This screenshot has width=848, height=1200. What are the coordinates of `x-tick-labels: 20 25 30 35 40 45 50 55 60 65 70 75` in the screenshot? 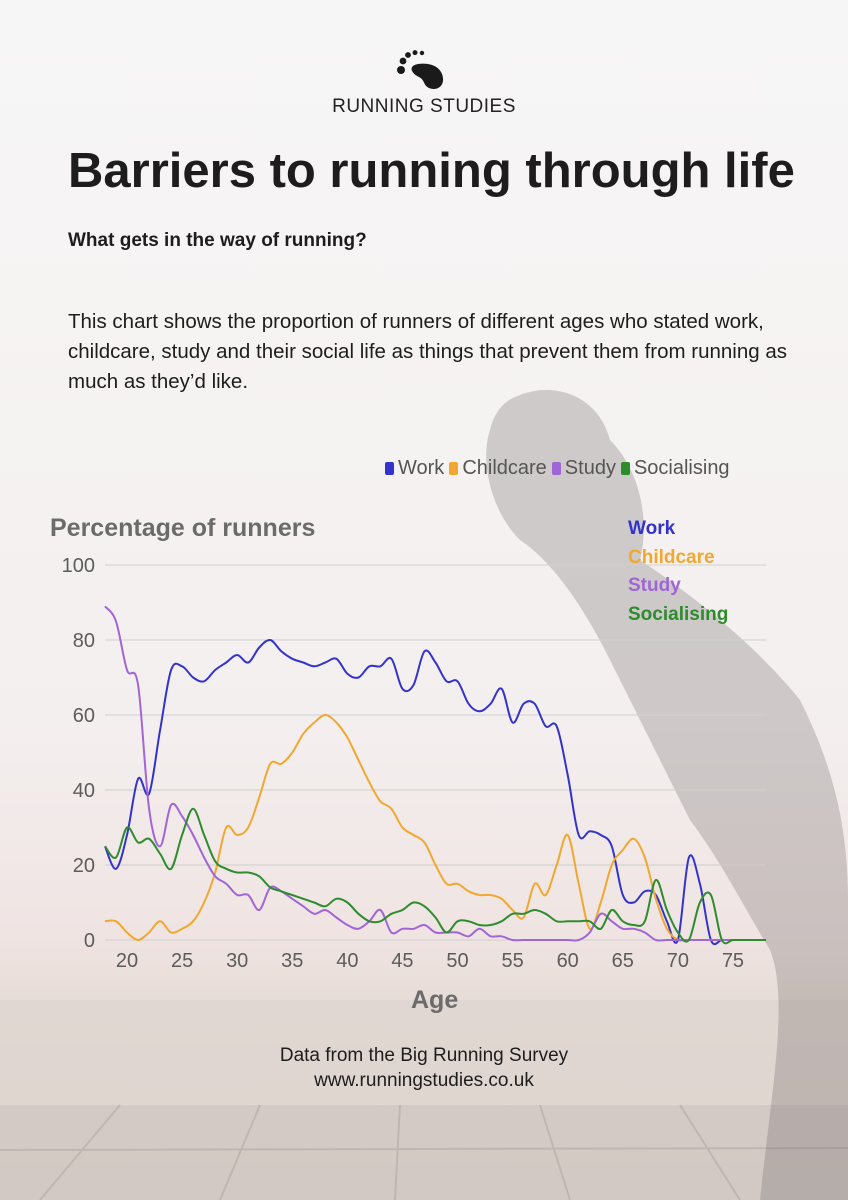 It's located at (430, 961).